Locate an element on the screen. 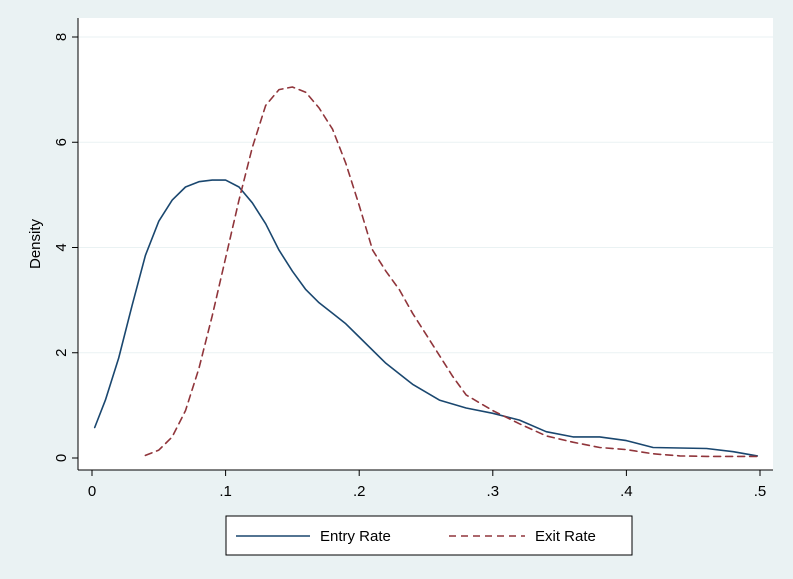  y-axis-ticks: 0 2 4 6 8 is located at coordinates (65, 247).